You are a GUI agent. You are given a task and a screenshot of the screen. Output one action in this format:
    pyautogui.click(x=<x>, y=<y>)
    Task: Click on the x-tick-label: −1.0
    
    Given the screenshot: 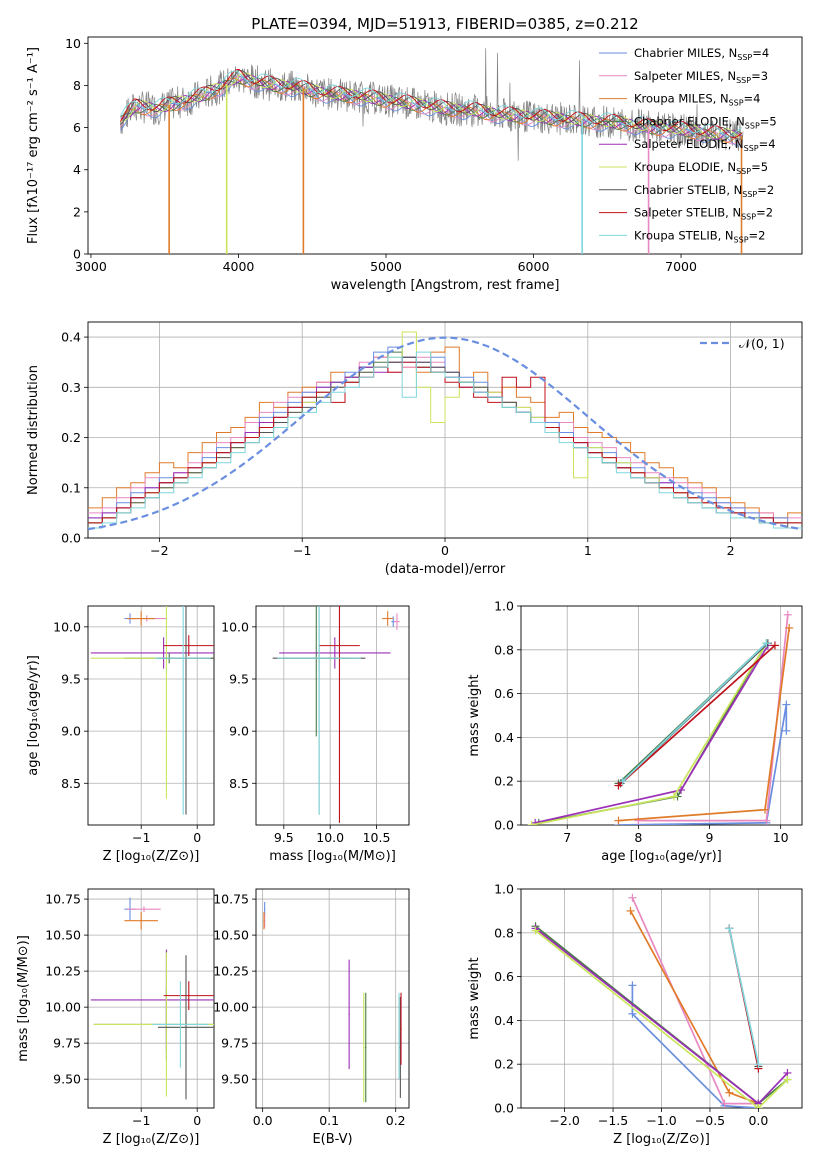 What is the action you would take?
    pyautogui.click(x=661, y=1120)
    